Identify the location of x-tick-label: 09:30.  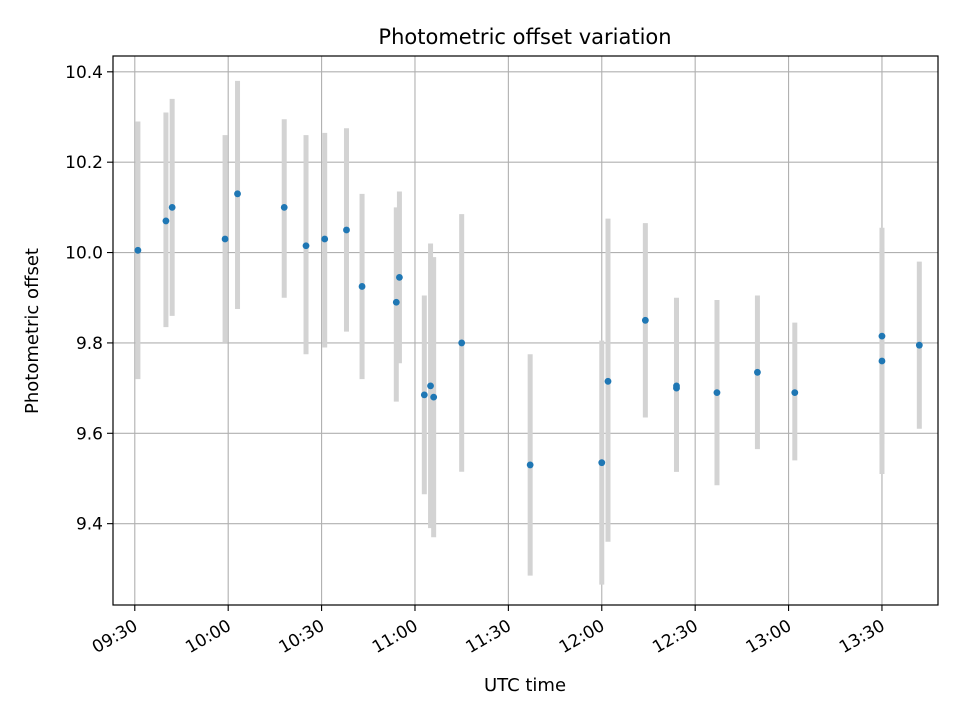
(115, 637).